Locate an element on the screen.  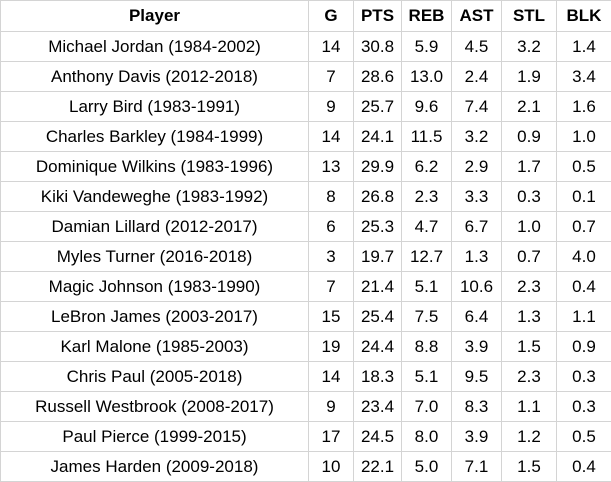
cell-reb: 11.5 is located at coordinates (427, 137).